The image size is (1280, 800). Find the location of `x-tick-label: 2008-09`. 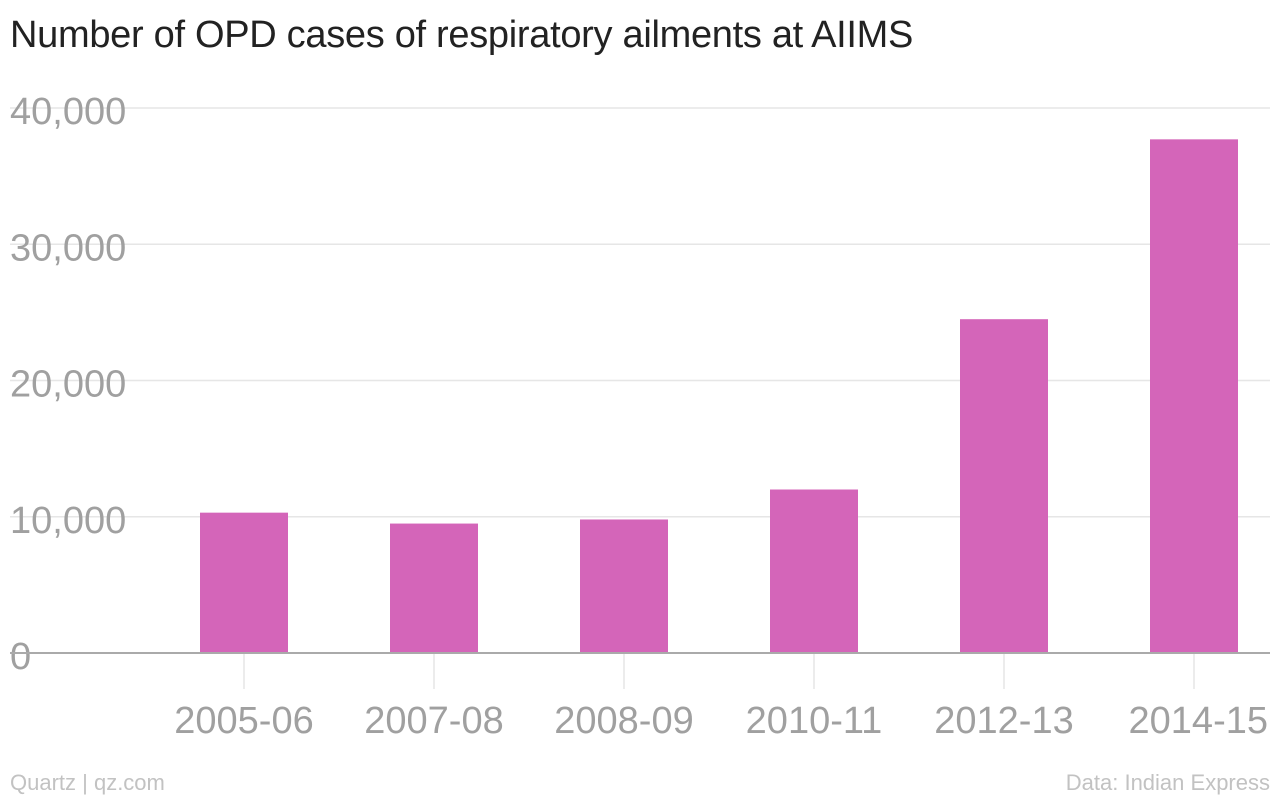

x-tick-label: 2008-09 is located at coordinates (623, 721).